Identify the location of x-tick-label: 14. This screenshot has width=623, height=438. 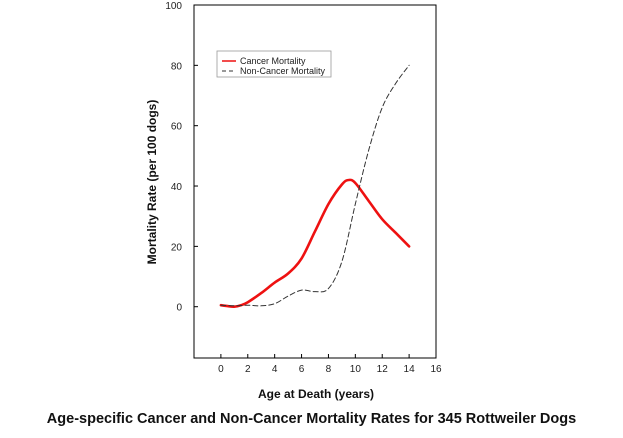
(410, 369).